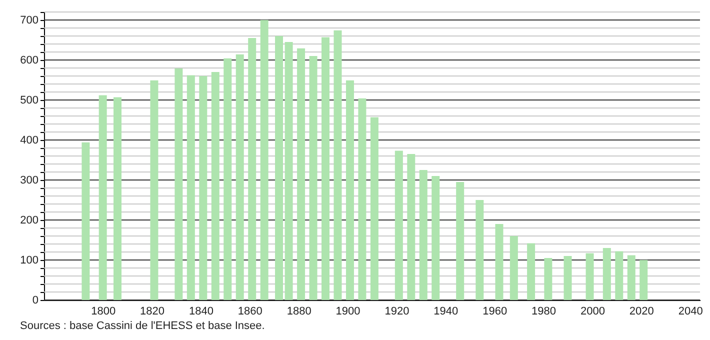 The image size is (710, 340). What do you see at coordinates (201, 312) in the screenshot?
I see `x-tick-label: 1840` at bounding box center [201, 312].